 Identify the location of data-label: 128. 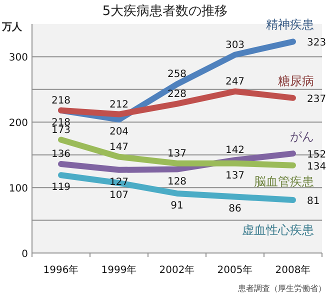
(177, 182).